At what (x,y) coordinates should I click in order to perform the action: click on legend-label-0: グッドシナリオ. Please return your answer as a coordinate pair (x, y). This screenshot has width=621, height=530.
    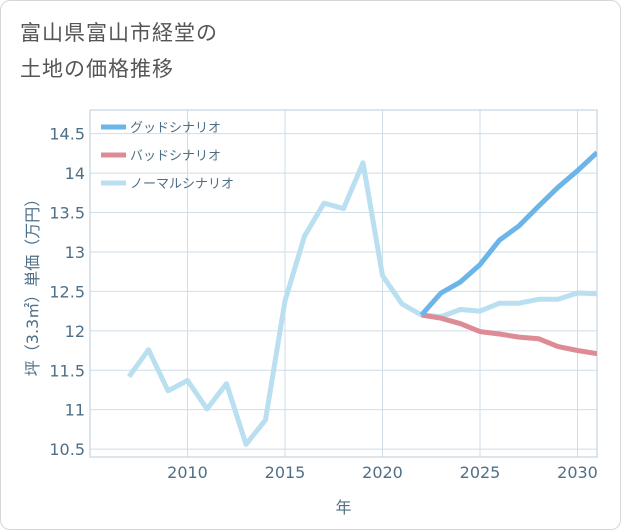
    Looking at the image, I should click on (175, 128).